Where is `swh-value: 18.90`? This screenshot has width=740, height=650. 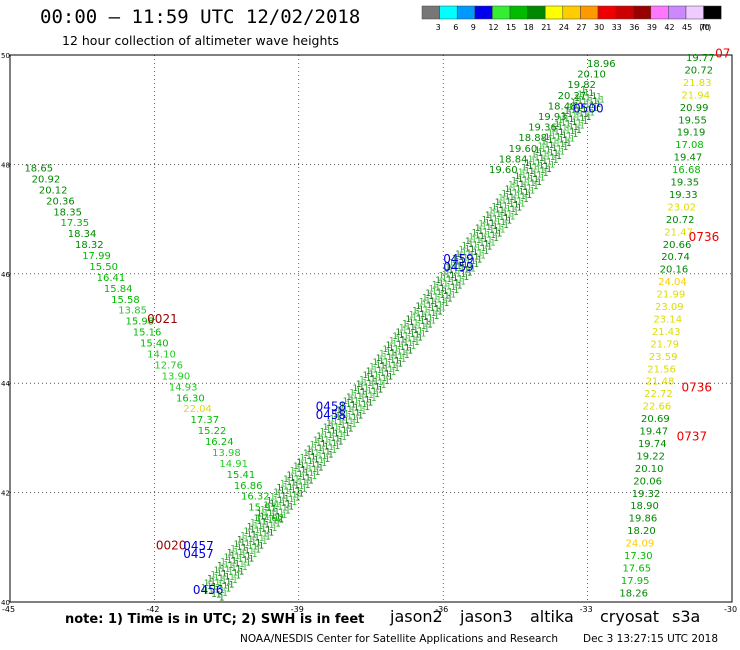 swh-value: 18.90 is located at coordinates (644, 506).